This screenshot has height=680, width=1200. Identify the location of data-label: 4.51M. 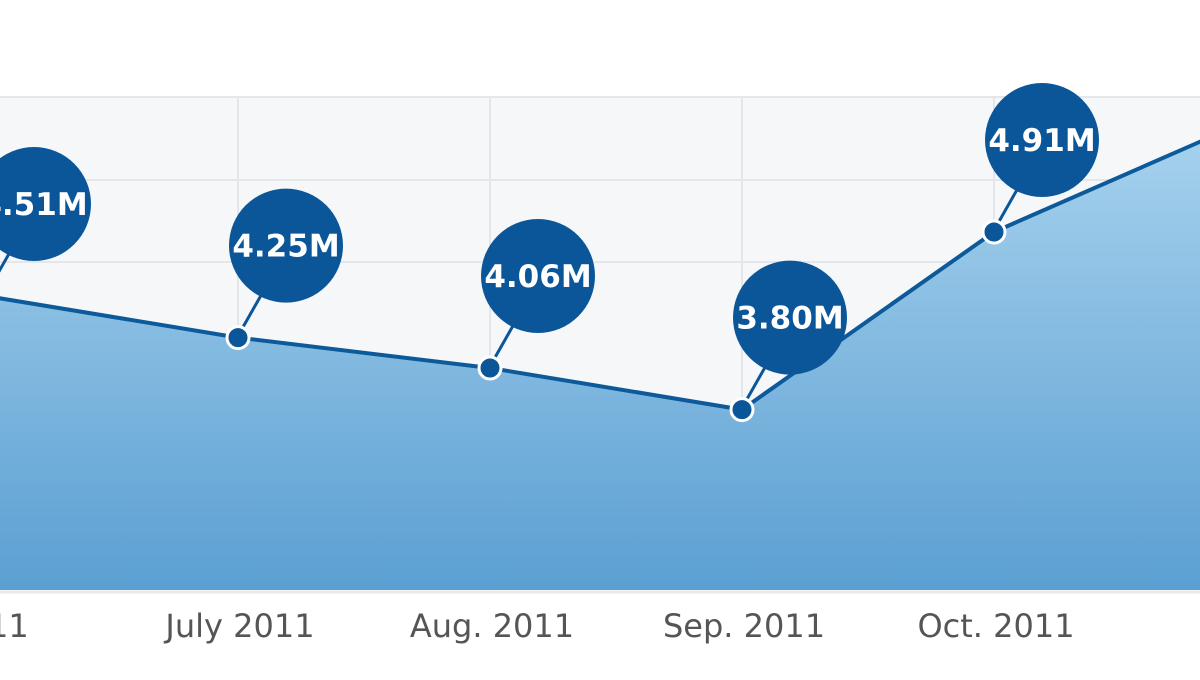
(44, 205).